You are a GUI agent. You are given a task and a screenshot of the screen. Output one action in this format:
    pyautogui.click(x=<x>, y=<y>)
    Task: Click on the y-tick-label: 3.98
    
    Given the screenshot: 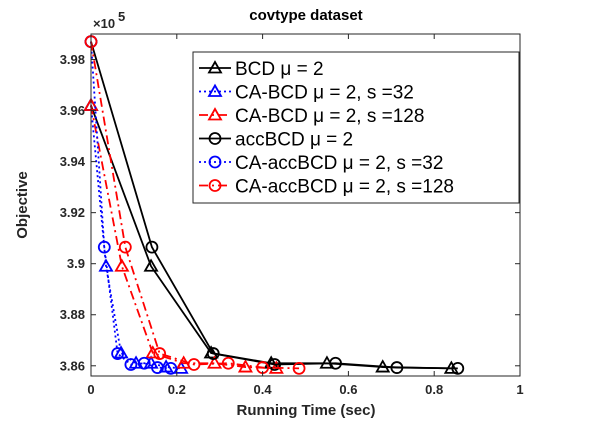 What is the action you would take?
    pyautogui.click(x=72, y=59)
    